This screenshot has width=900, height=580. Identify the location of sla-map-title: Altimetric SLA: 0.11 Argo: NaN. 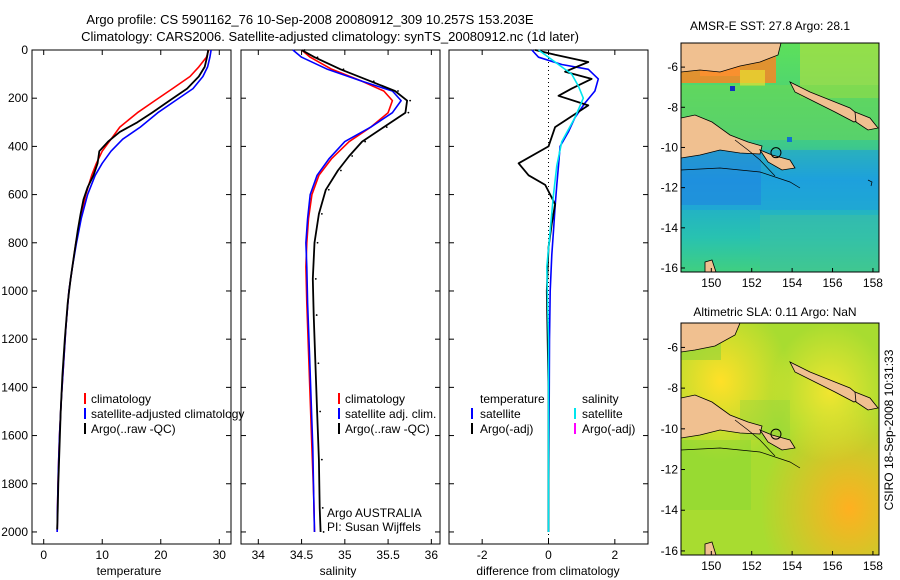
(774, 312).